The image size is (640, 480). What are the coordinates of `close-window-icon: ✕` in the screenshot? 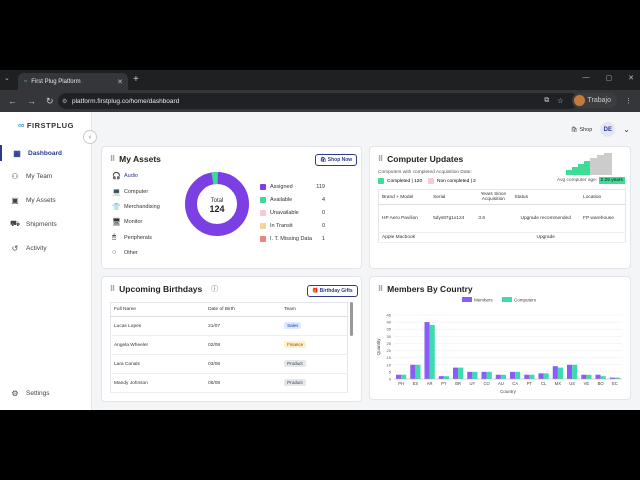 It's located at (631, 78).